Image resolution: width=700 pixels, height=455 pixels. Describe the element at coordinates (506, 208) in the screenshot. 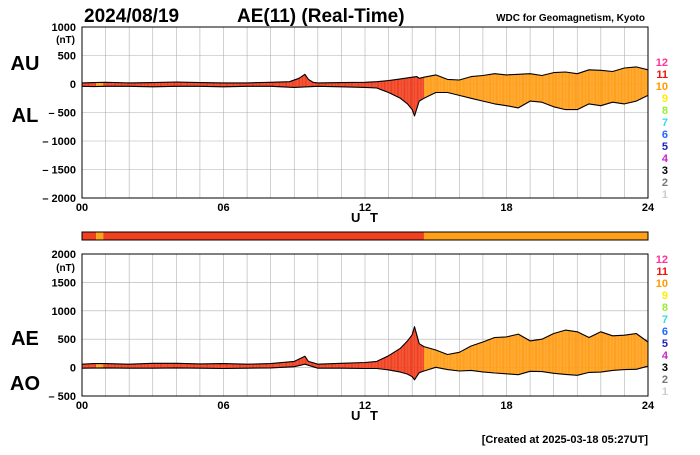

I see `x-tick-label: 18` at that location.